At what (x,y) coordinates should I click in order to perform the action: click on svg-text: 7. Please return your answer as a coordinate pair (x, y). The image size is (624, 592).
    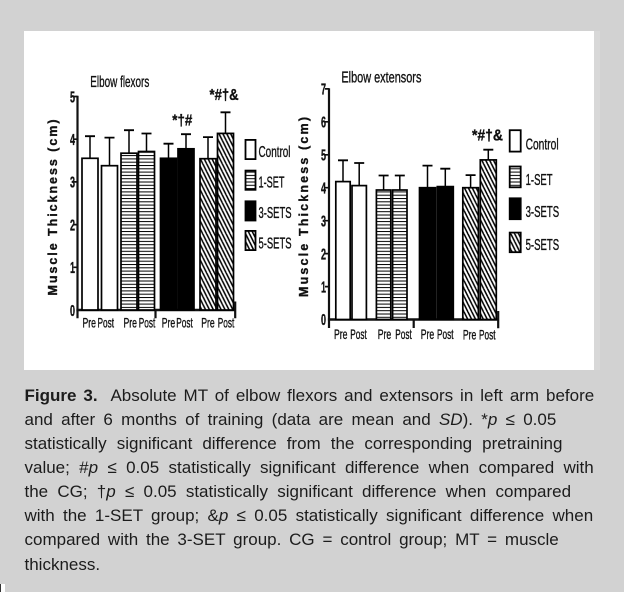
    Looking at the image, I should click on (323, 90).